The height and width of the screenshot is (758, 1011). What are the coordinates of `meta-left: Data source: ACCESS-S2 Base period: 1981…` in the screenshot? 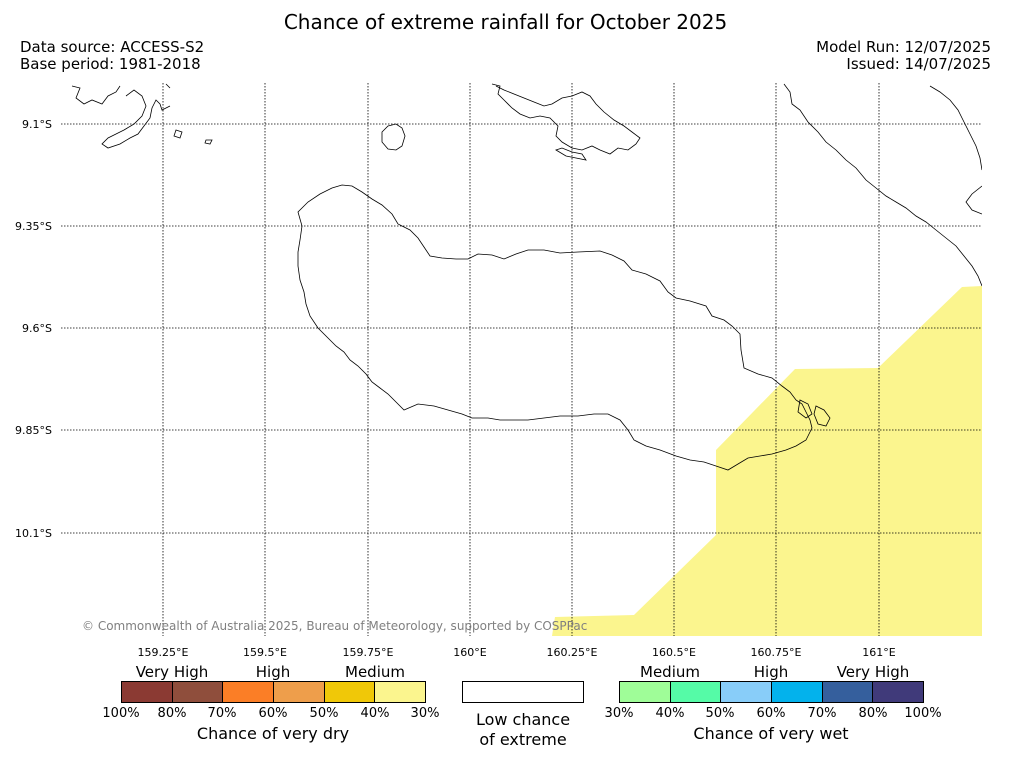 It's located at (112, 56).